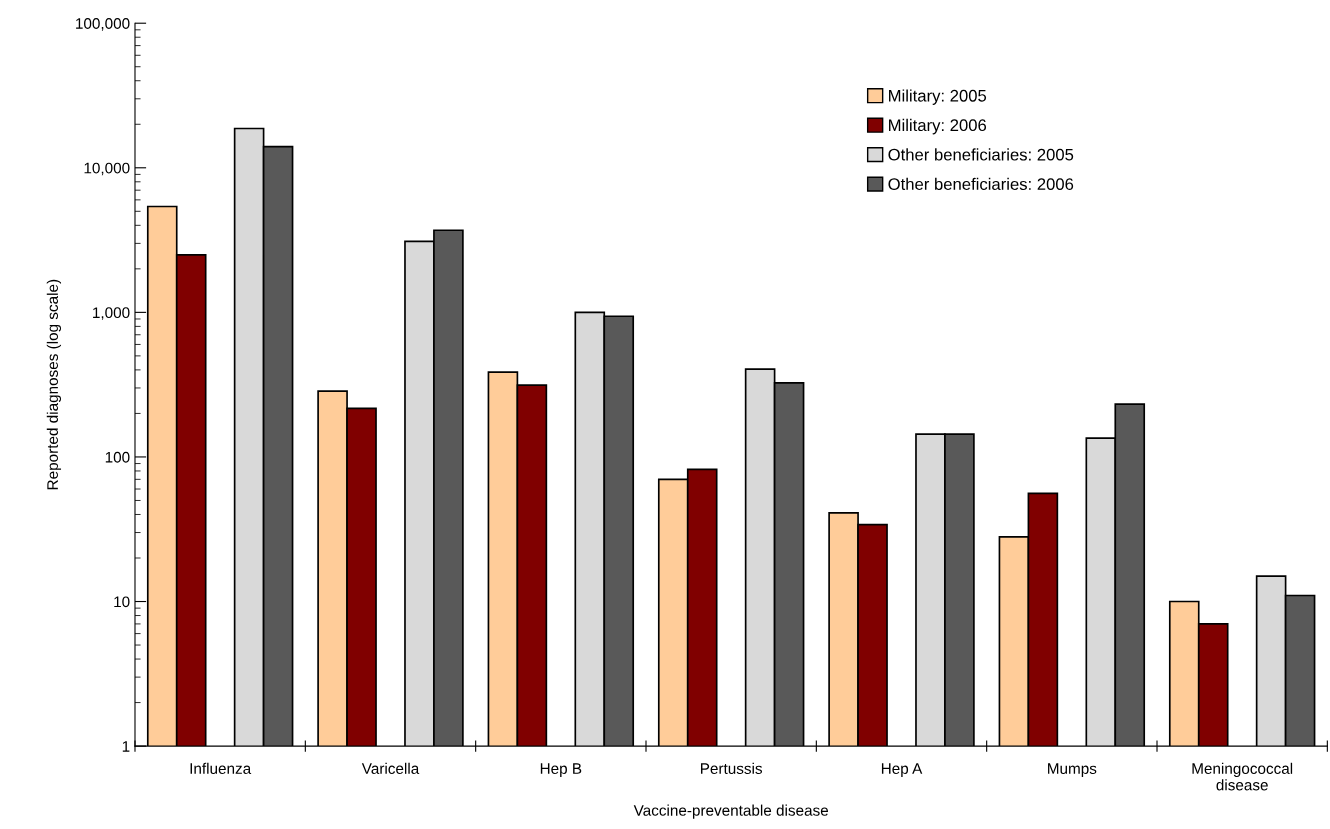 The height and width of the screenshot is (829, 1330). I want to click on x-tick-label: Pertussis, so click(732, 768).